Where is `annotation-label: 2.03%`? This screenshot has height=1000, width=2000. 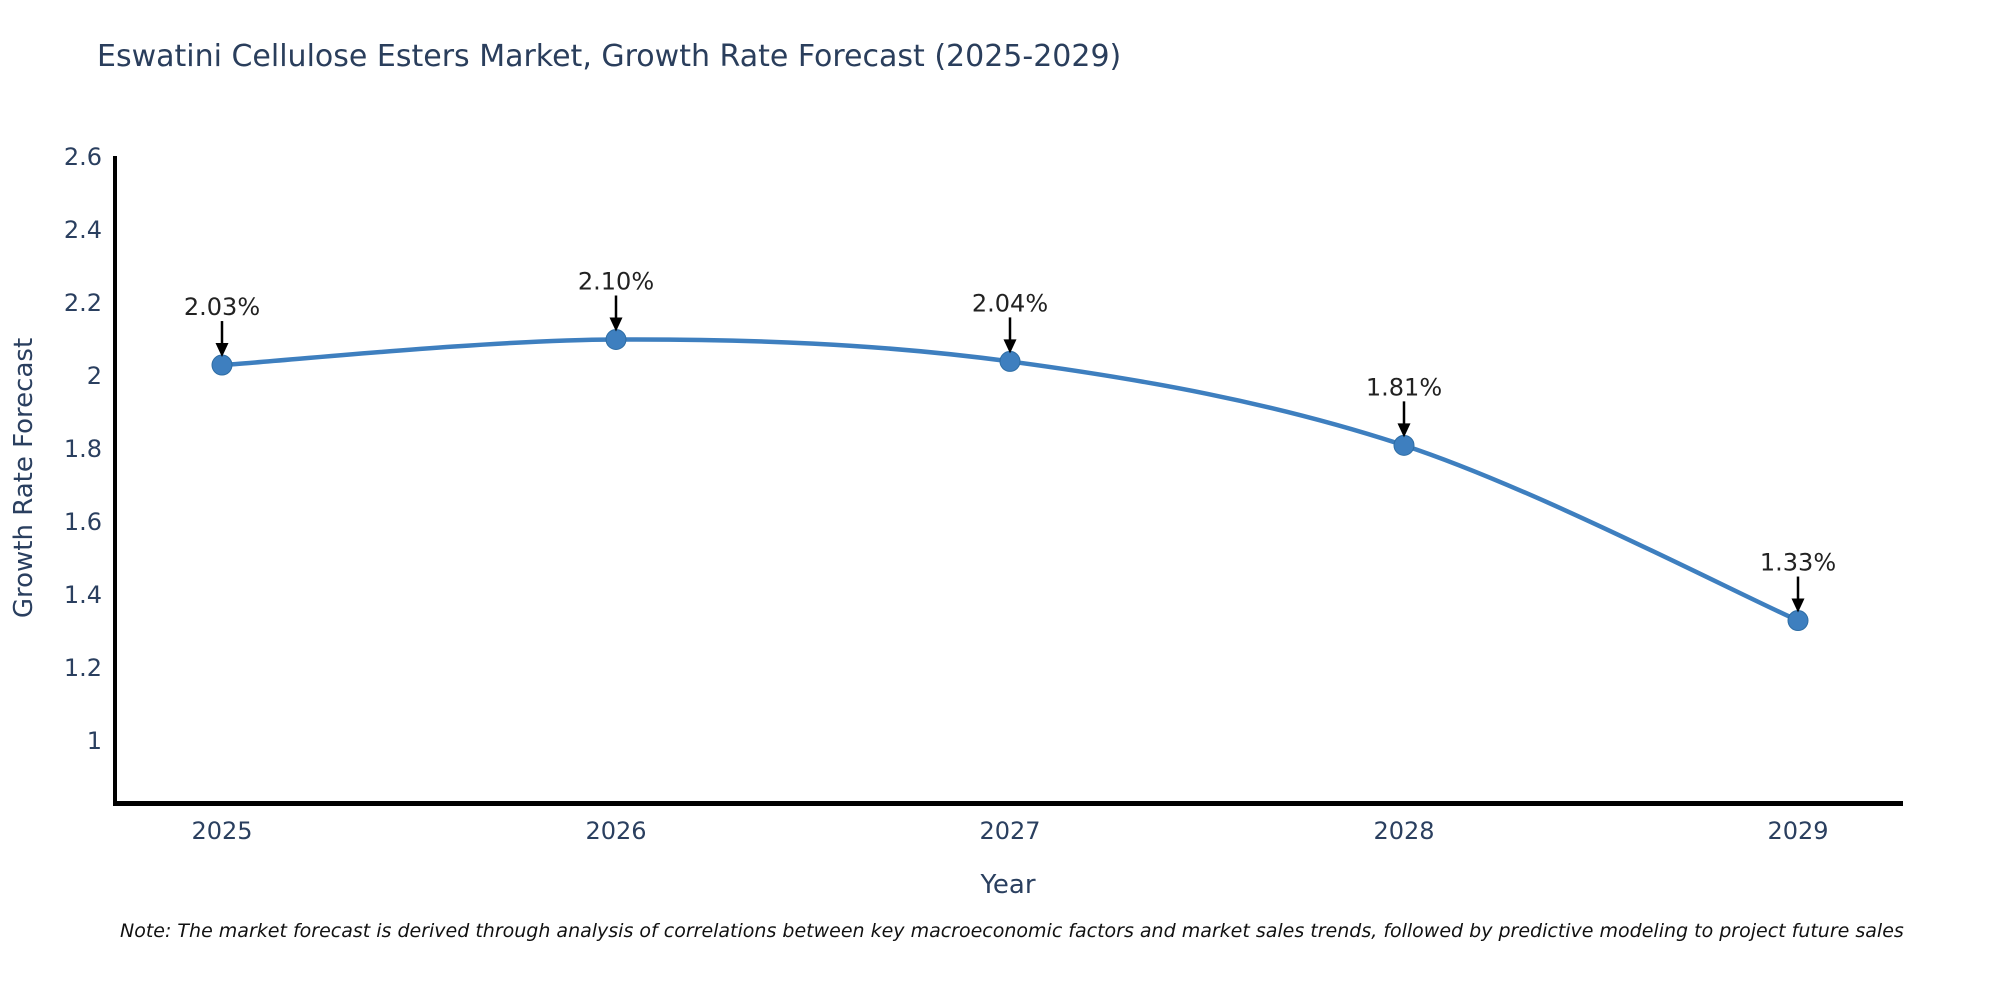
annotation-label: 2.03% is located at coordinates (222, 307).